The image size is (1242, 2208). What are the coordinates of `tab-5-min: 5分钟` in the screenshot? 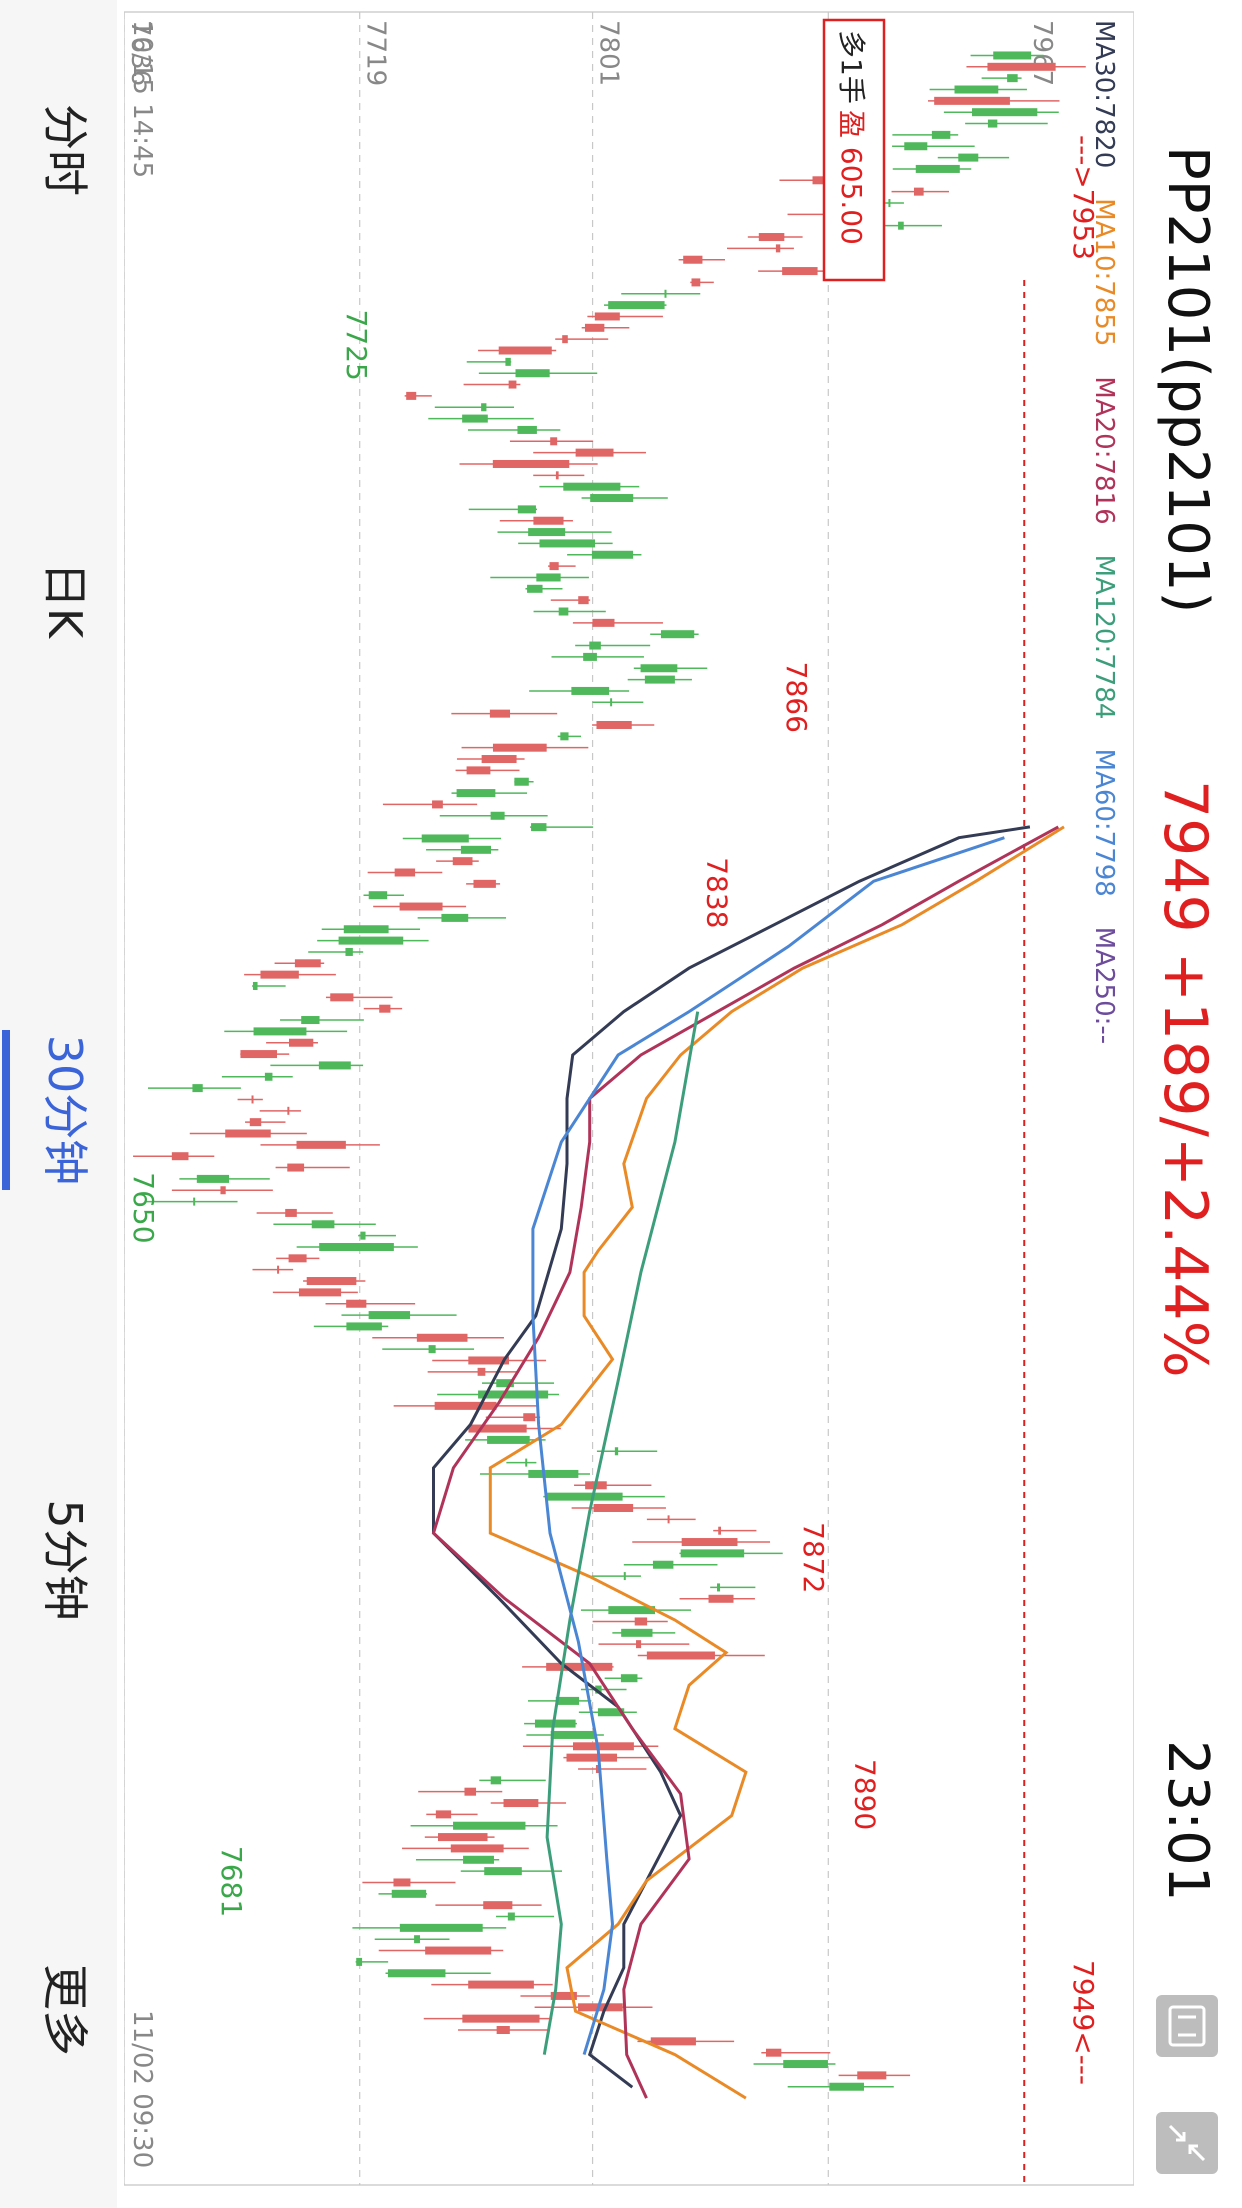 It's located at (65, 1560).